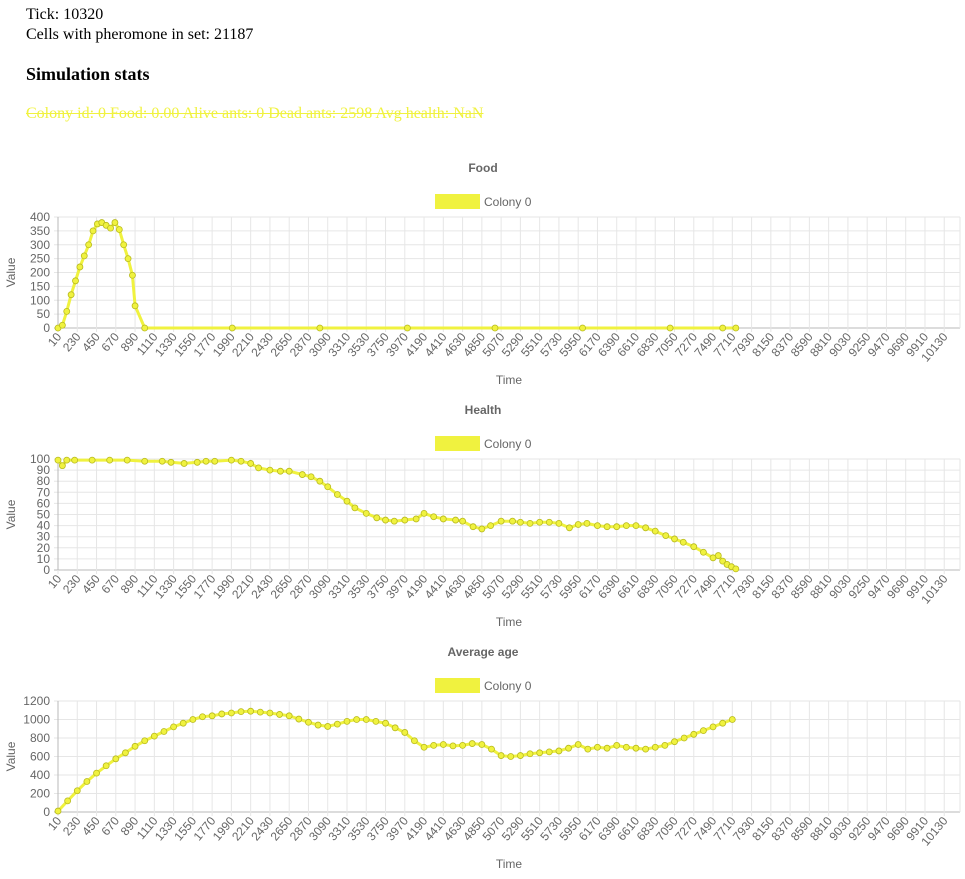 The width and height of the screenshot is (965, 879). I want to click on x-tick-label: 230, so click(72, 826).